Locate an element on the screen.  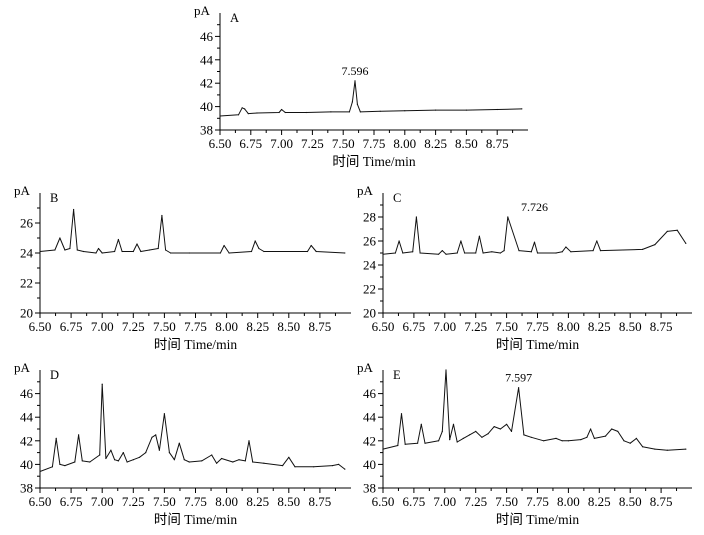
series-line-e is located at coordinates (534, 410).